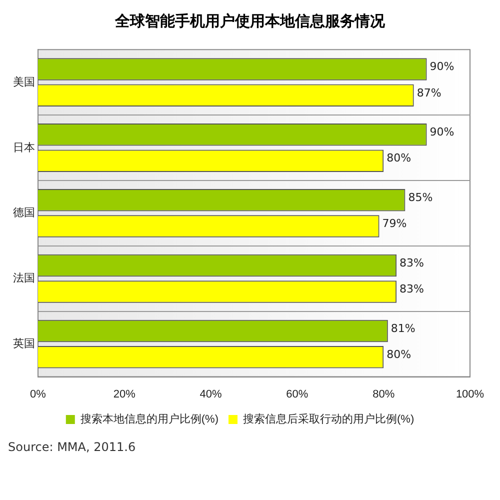 The height and width of the screenshot is (500, 500). What do you see at coordinates (24, 81) in the screenshot?
I see `y-tick-label: 美国` at bounding box center [24, 81].